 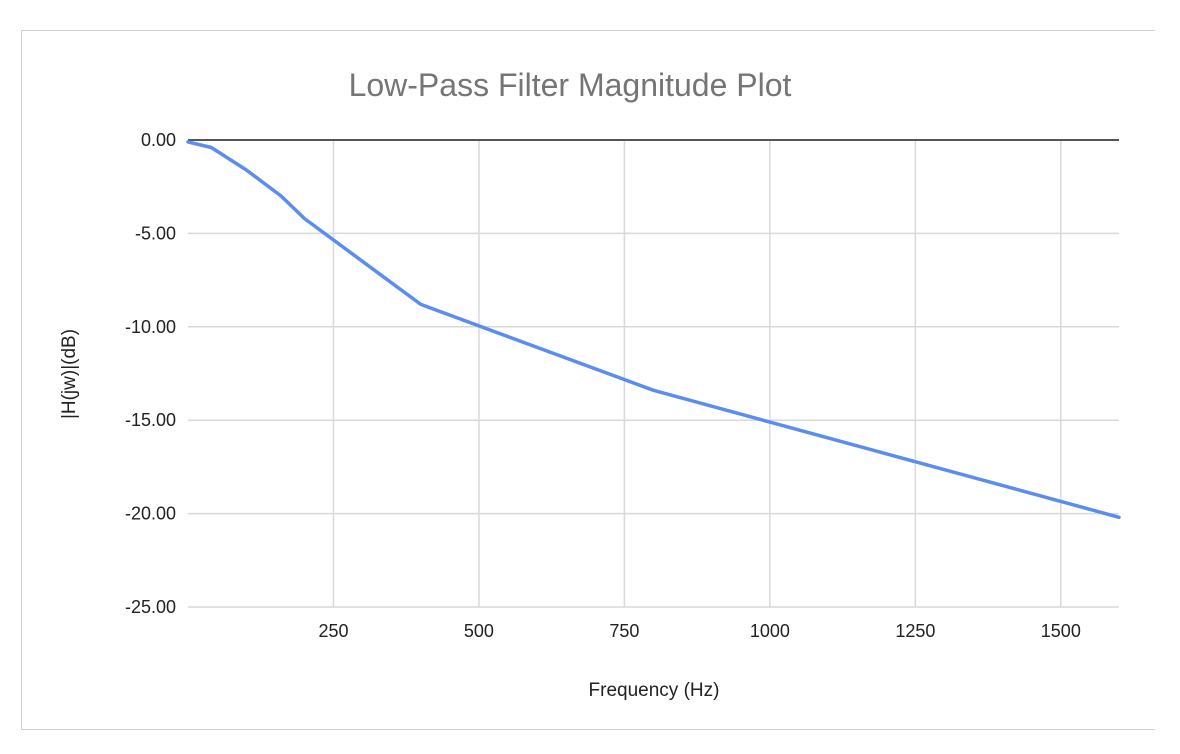 What do you see at coordinates (1061, 631) in the screenshot?
I see `x-tick-label: 1500` at bounding box center [1061, 631].